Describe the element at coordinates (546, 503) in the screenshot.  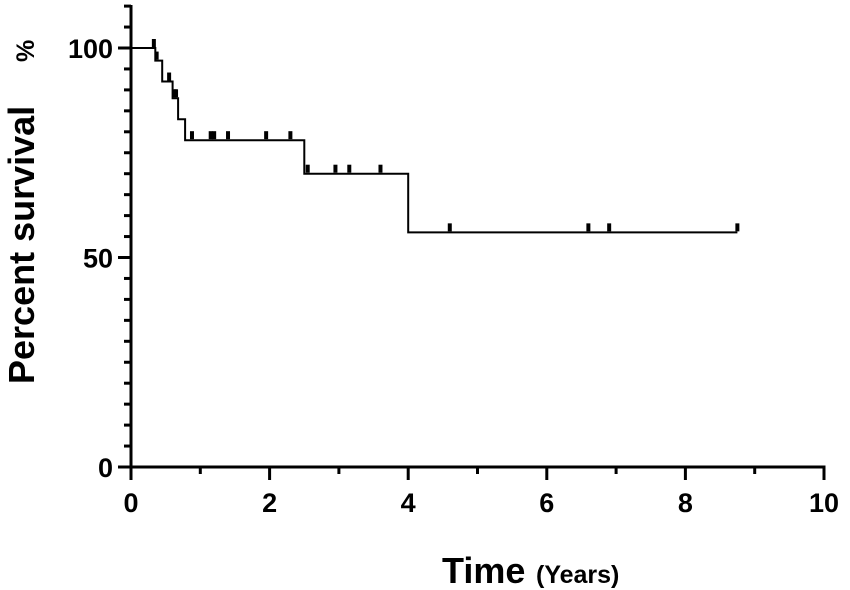
I see `x-tick-label: 6` at that location.